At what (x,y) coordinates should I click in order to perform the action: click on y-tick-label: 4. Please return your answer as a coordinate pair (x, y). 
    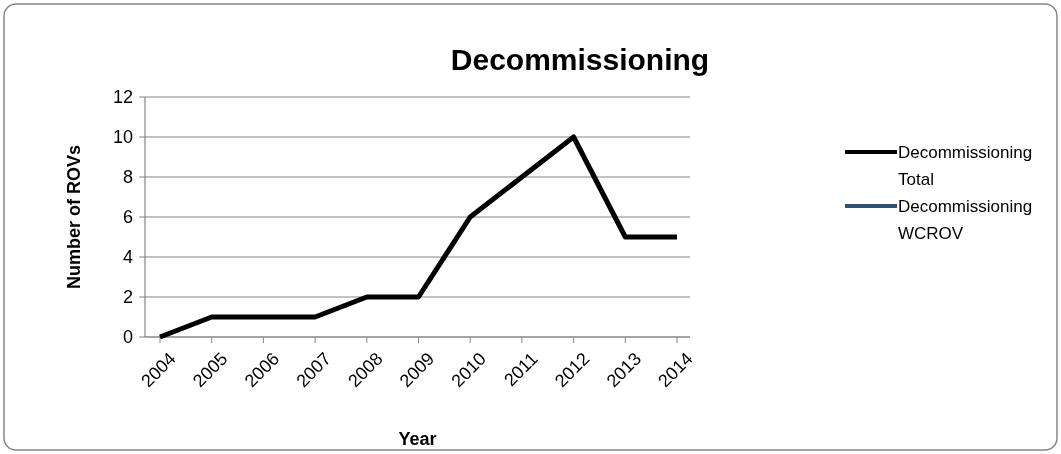
    Looking at the image, I should click on (127, 257).